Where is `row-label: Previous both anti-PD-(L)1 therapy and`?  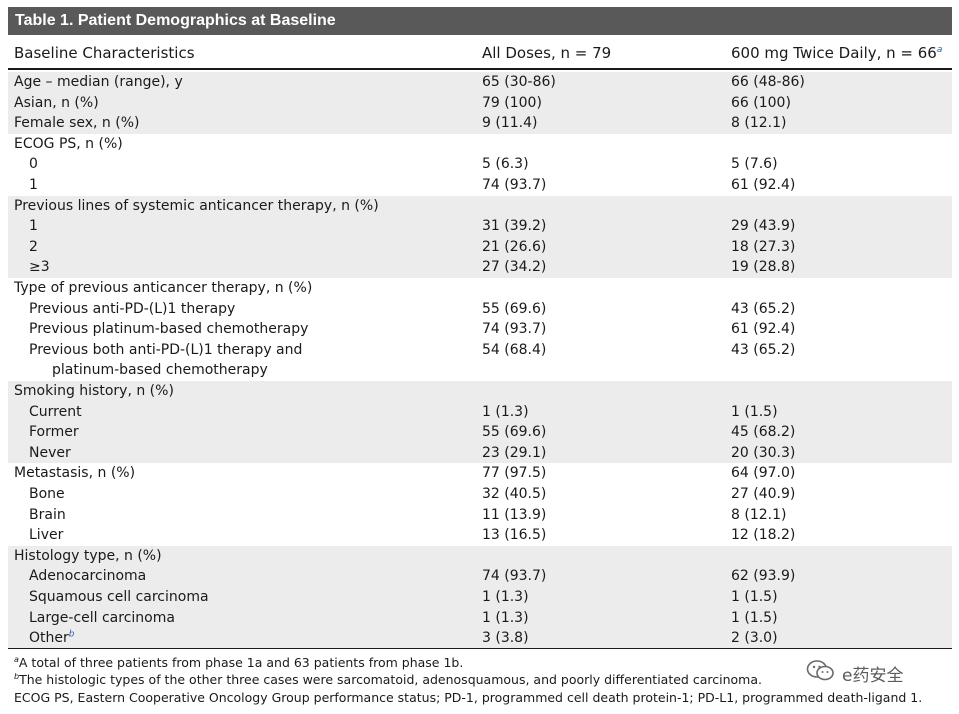
row-label: Previous both anti-PD-(L)1 therapy and is located at coordinates (165, 350).